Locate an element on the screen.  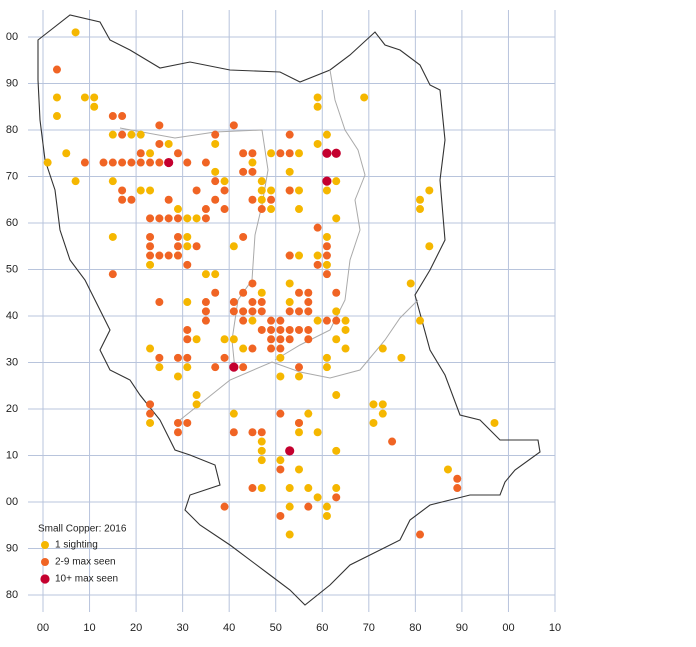
x-tick-label: 70 is located at coordinates (369, 628).